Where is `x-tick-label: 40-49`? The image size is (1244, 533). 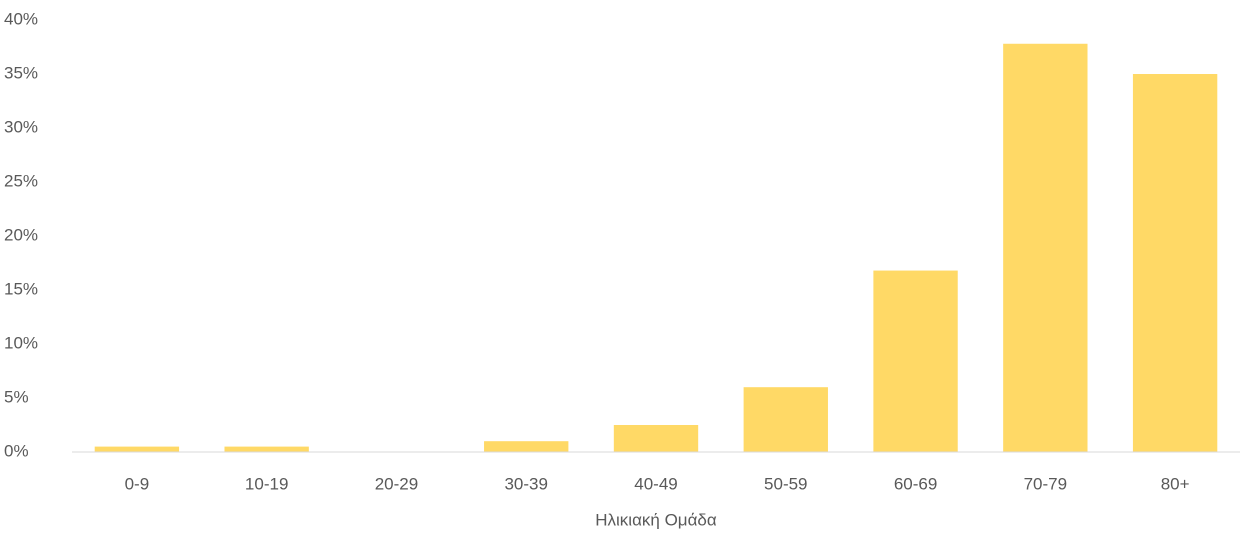
x-tick-label: 40-49 is located at coordinates (655, 483).